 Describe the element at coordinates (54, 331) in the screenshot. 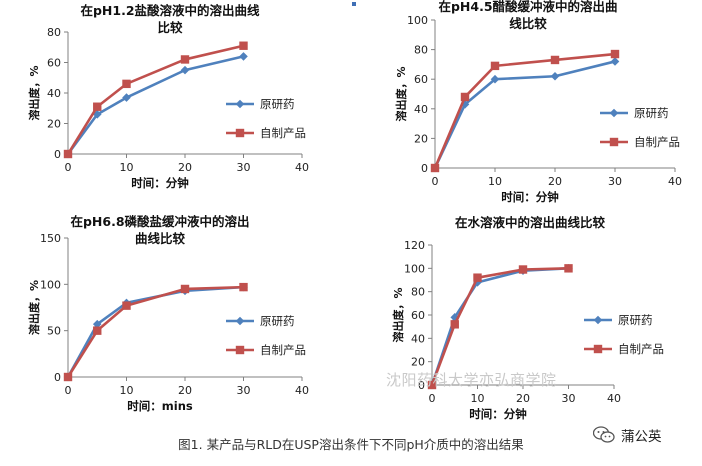

I see `y-tick-label: 50` at that location.